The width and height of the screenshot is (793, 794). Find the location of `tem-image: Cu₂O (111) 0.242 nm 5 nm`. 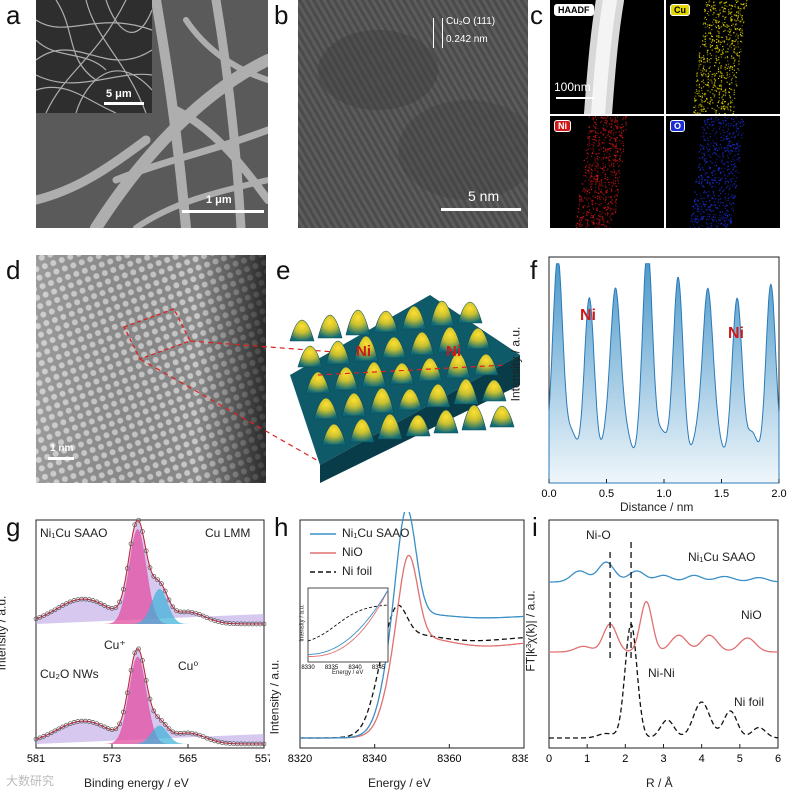

tem-image: Cu₂O (111) 0.242 nm 5 nm is located at coordinates (413, 114).